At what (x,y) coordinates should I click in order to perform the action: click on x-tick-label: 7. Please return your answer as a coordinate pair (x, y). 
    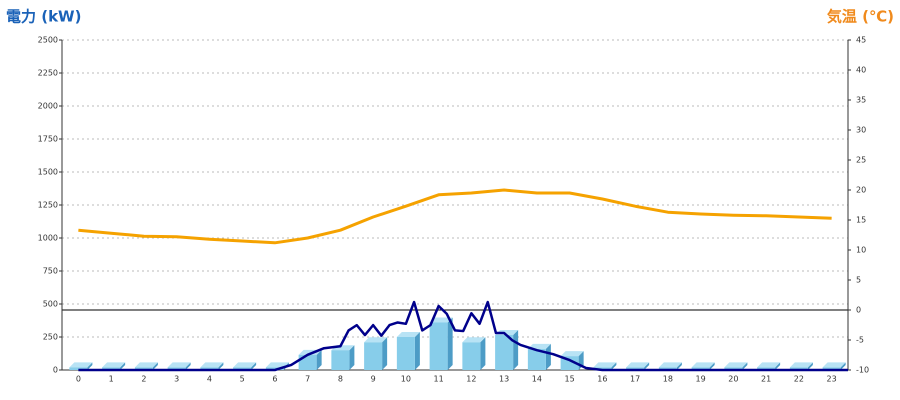
    Looking at the image, I should click on (307, 379).